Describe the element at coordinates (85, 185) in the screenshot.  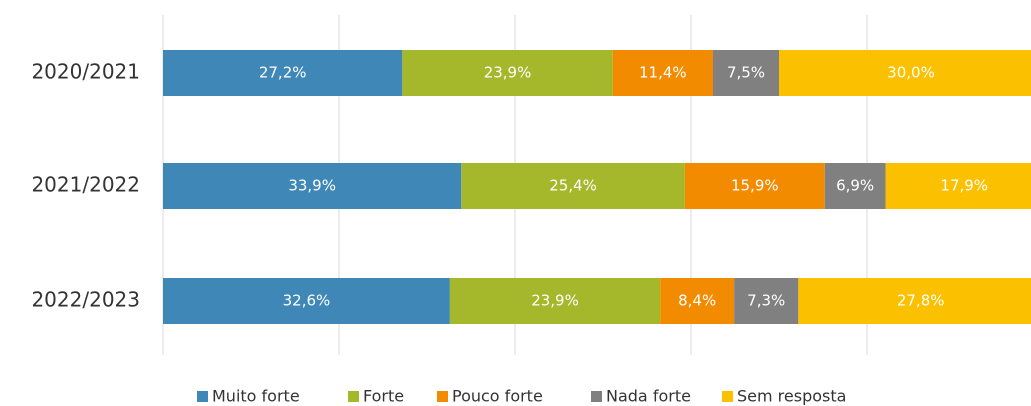
I see `y-tick-label: 2021/2022` at that location.